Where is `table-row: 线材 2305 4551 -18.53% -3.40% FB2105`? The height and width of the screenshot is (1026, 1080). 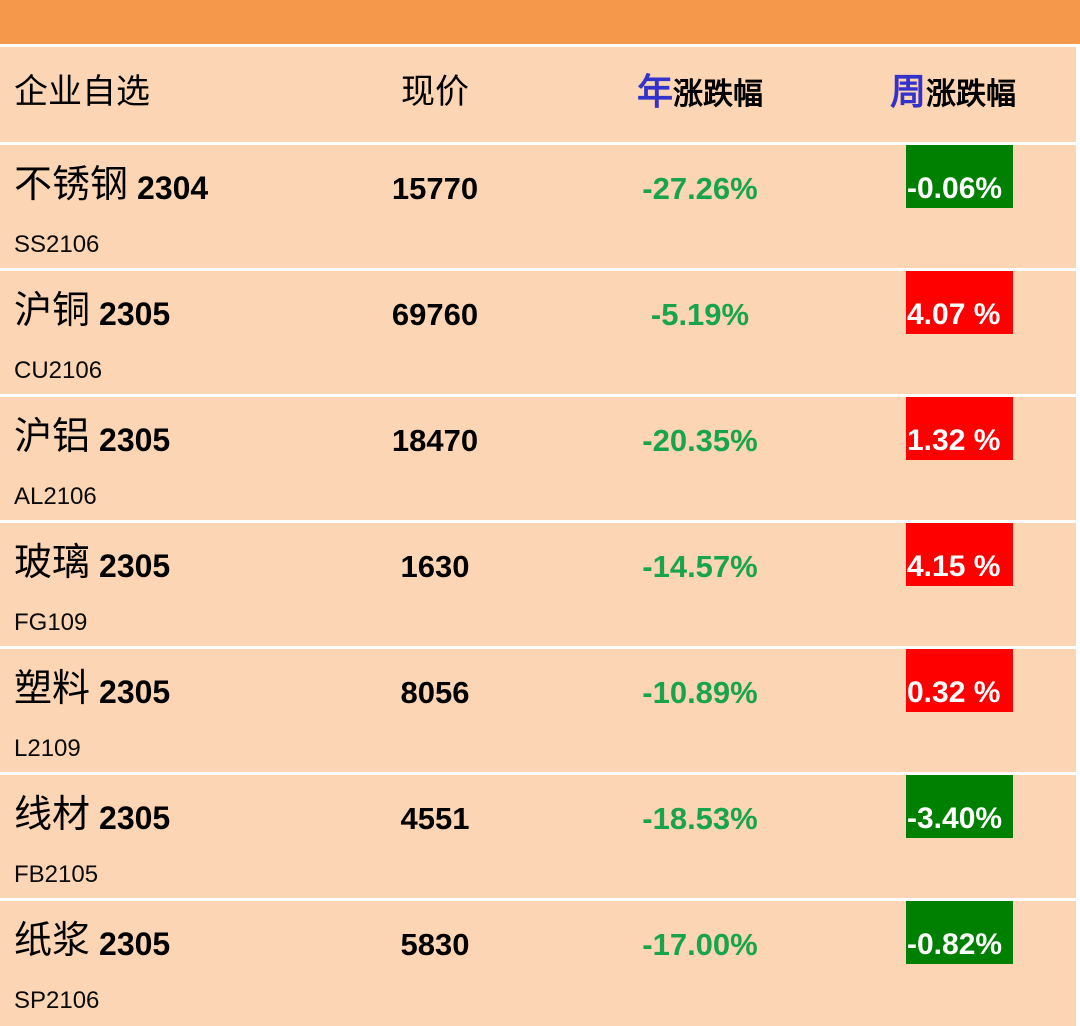
table-row: 线材 2305 4551 -18.53% -3.40% FB2105 is located at coordinates (538, 835).